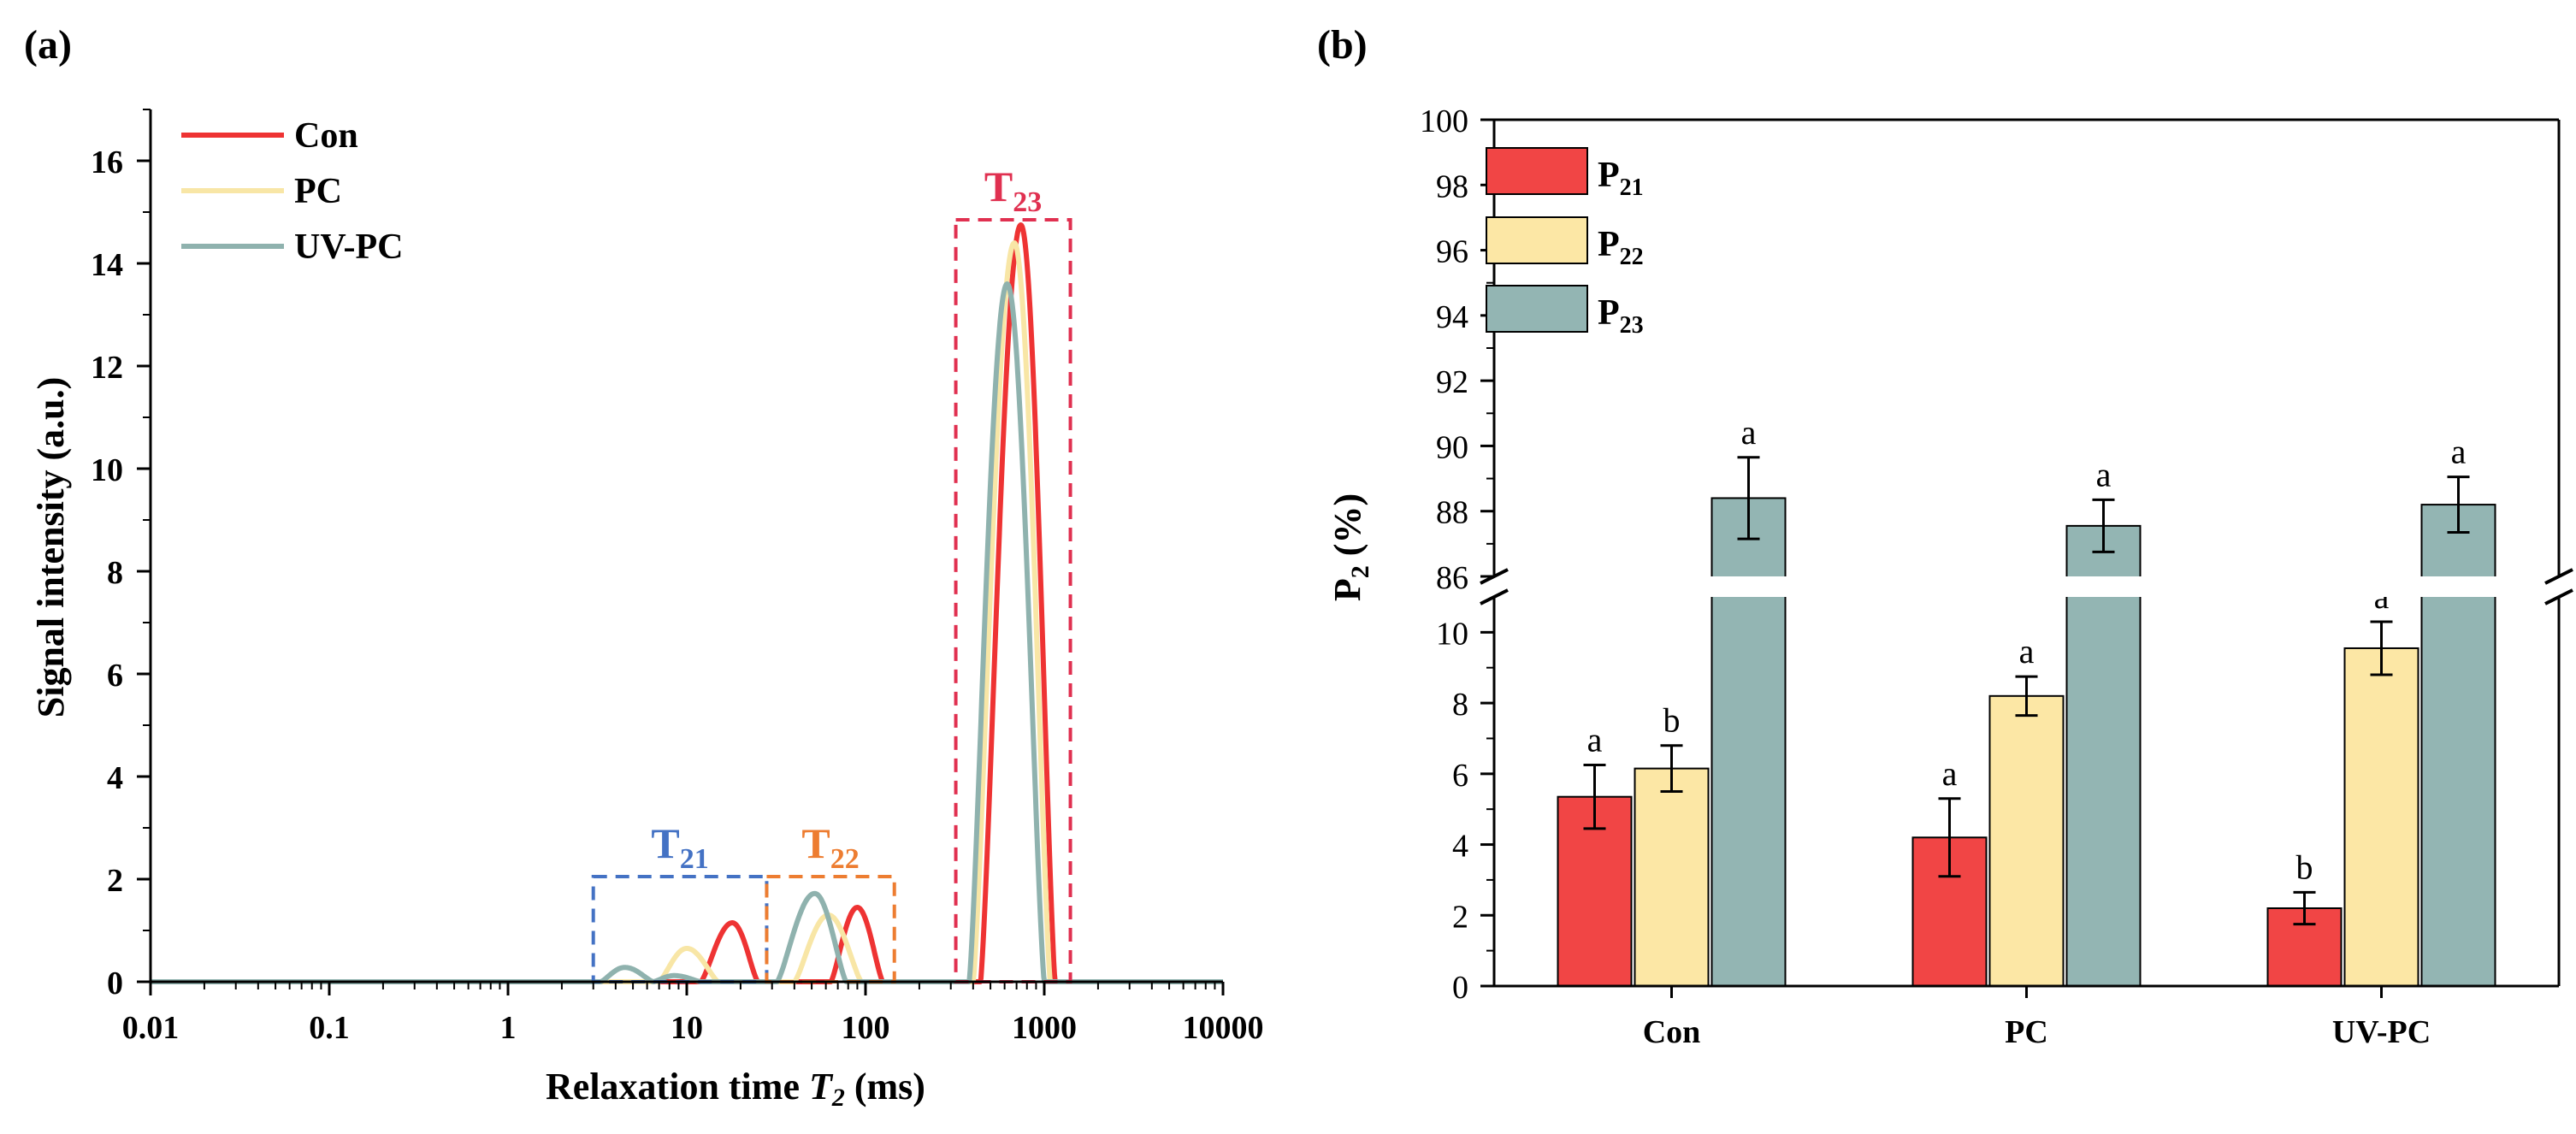 The image size is (2576, 1134). What do you see at coordinates (1748, 742) in the screenshot?
I see `bar-con-p23` at bounding box center [1748, 742].